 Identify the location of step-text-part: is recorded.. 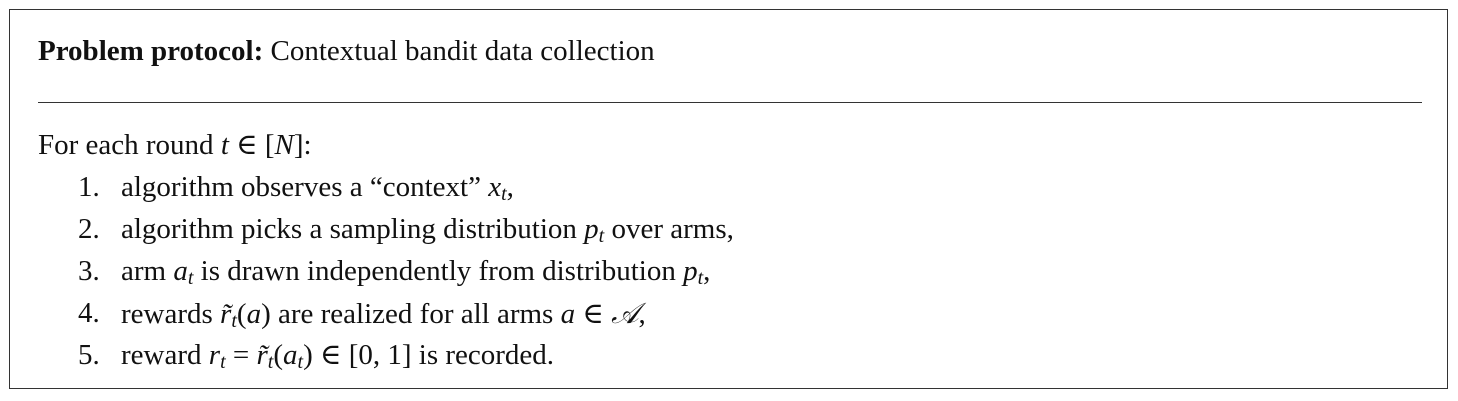
(483, 355).